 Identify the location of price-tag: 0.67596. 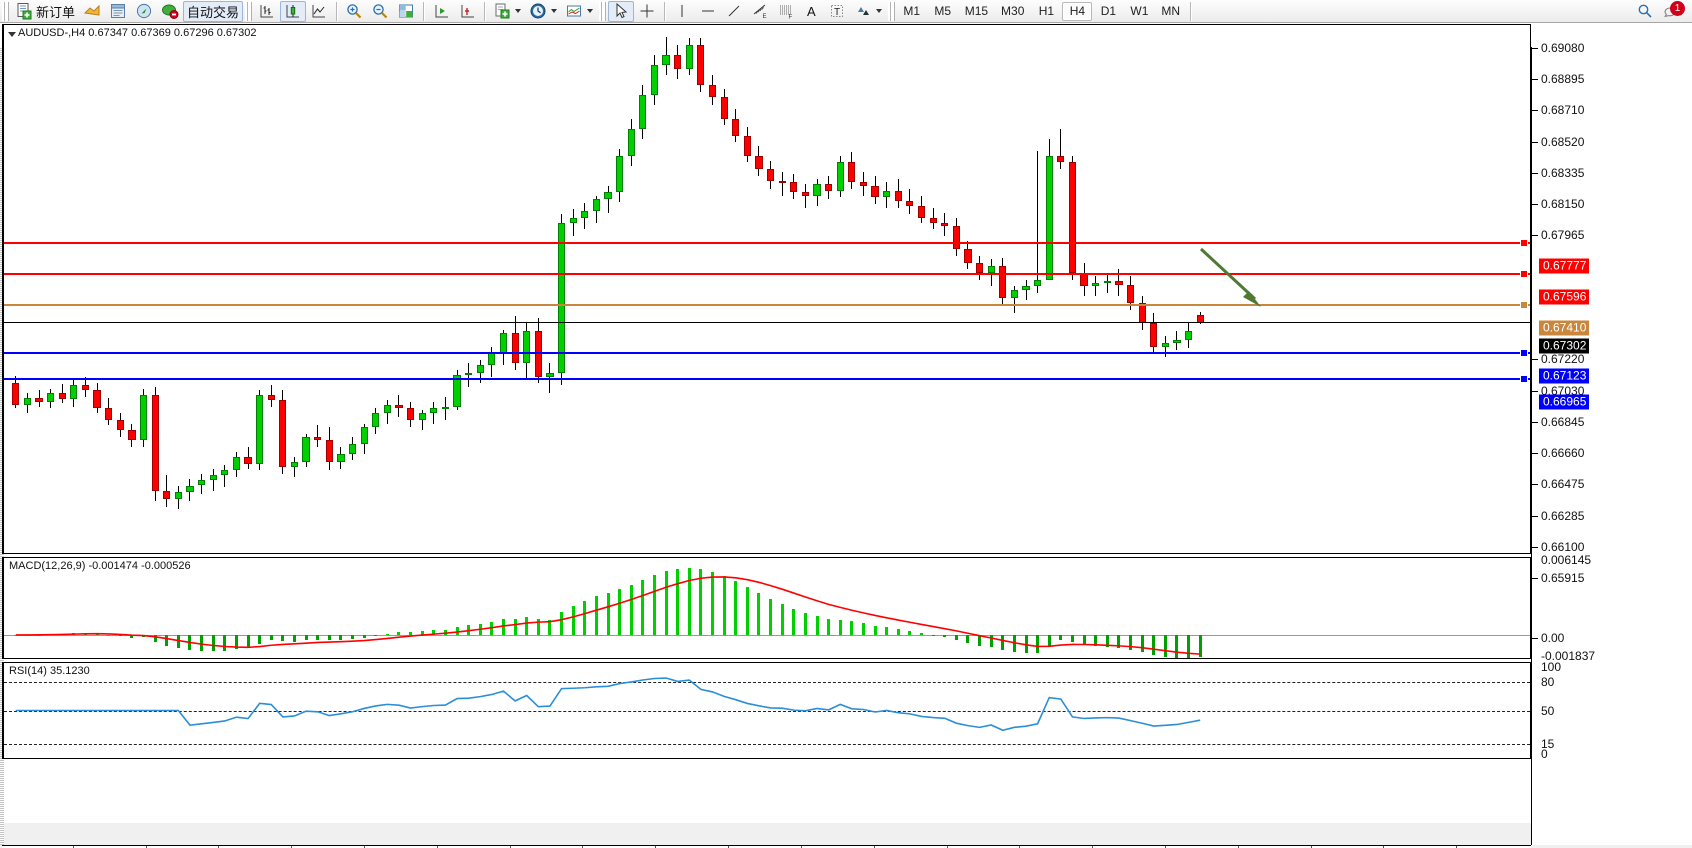
(1564, 296).